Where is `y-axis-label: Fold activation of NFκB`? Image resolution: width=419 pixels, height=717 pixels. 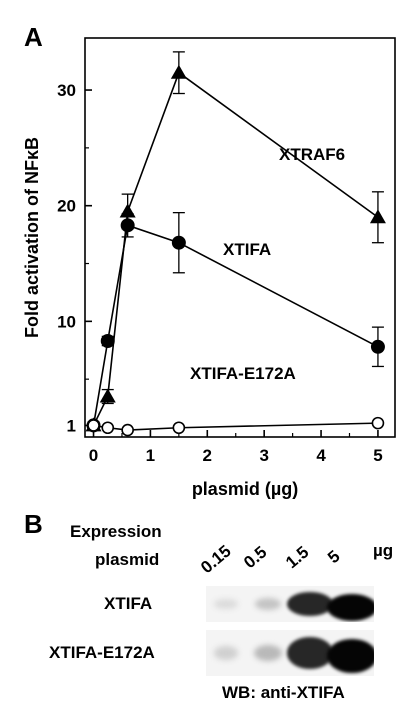 y-axis-label: Fold activation of NFκB is located at coordinates (32, 237).